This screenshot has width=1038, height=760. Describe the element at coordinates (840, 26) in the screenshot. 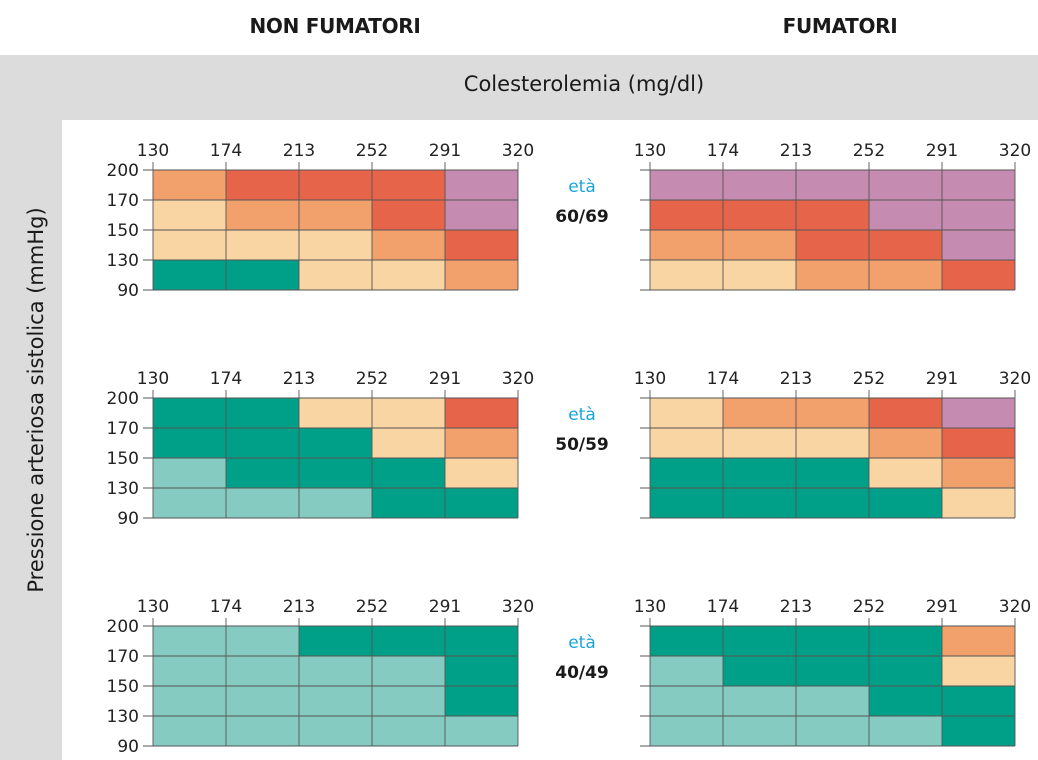

I see `header-smokers: FUMATORI` at that location.